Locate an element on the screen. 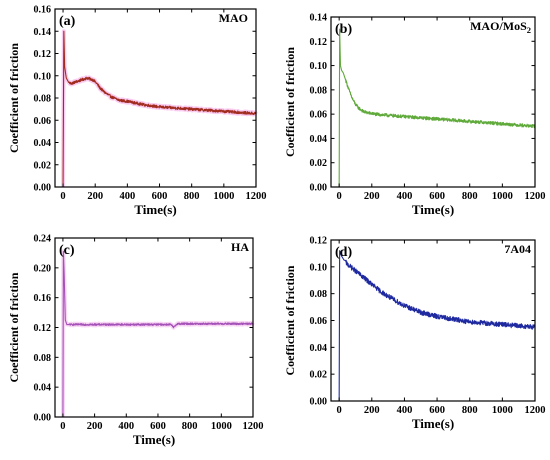 Image resolution: width=550 pixels, height=460 pixels. y-tick-label: 0.20 is located at coordinates (43, 268).